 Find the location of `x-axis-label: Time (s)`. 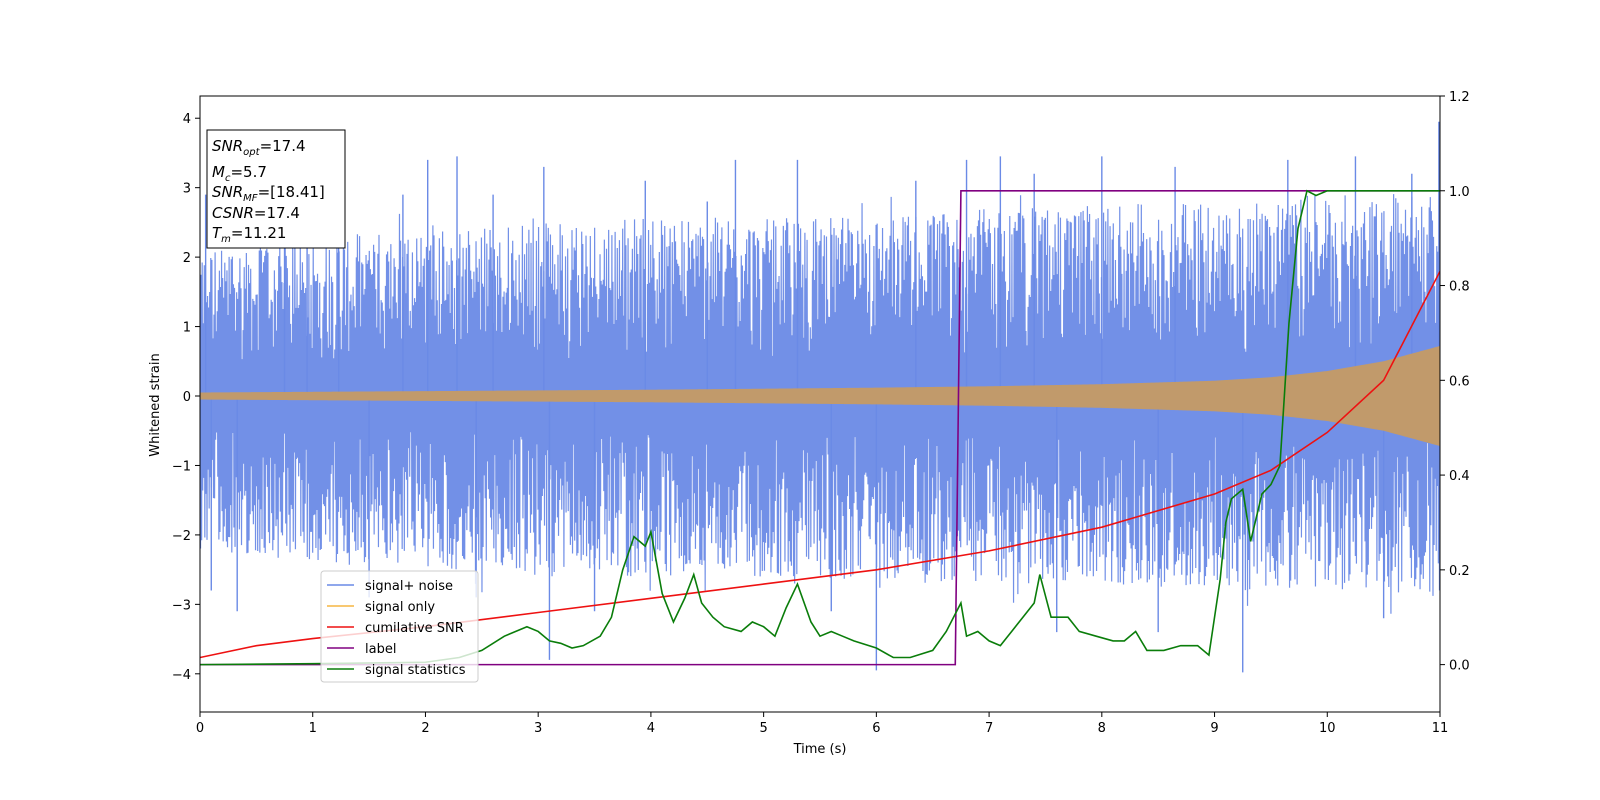

x-axis-label: Time (s) is located at coordinates (820, 749).